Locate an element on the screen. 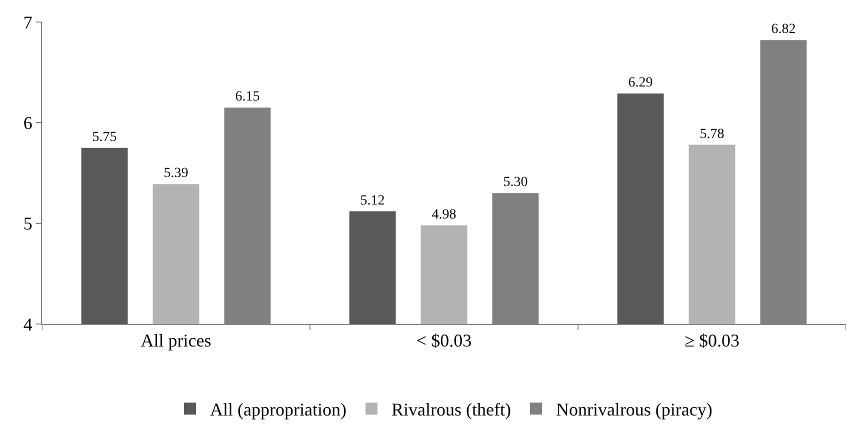  y-tick-label: 6 is located at coordinates (27, 122).